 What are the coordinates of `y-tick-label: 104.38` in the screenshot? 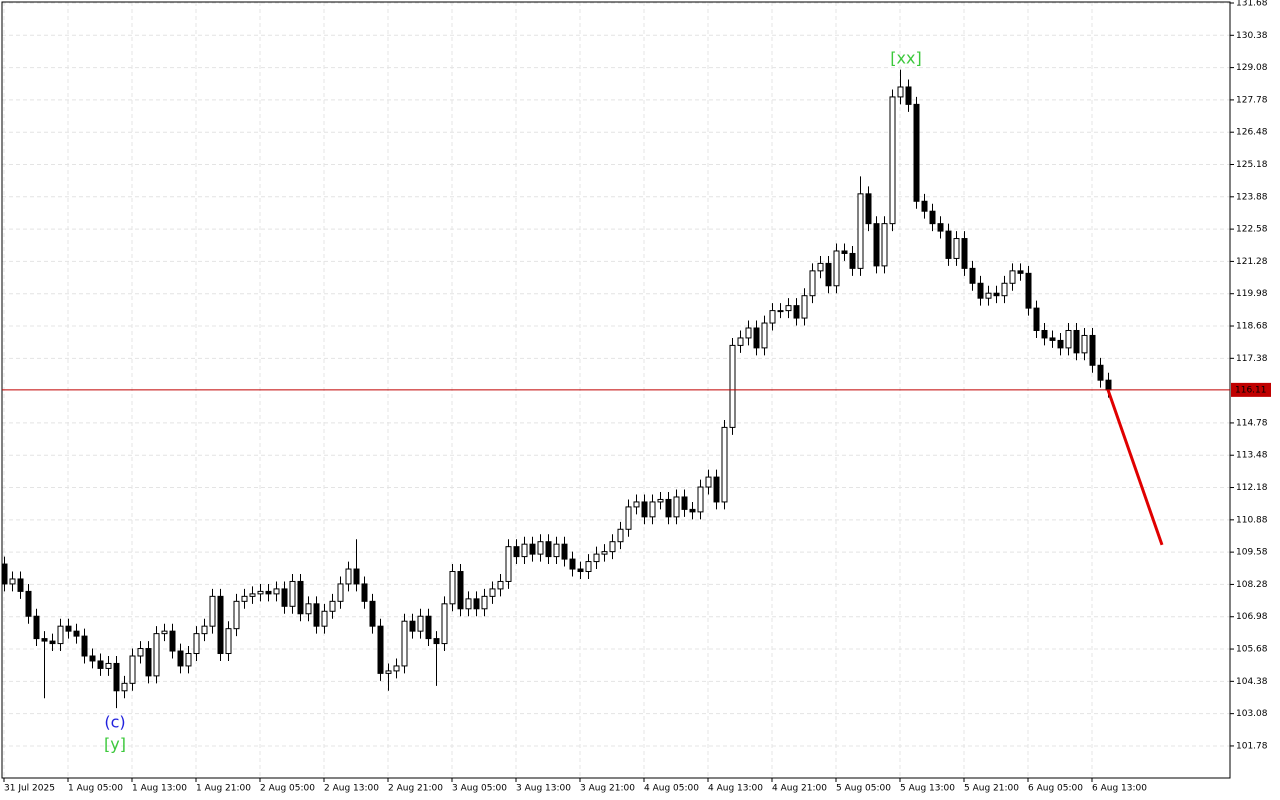 It's located at (1252, 682).